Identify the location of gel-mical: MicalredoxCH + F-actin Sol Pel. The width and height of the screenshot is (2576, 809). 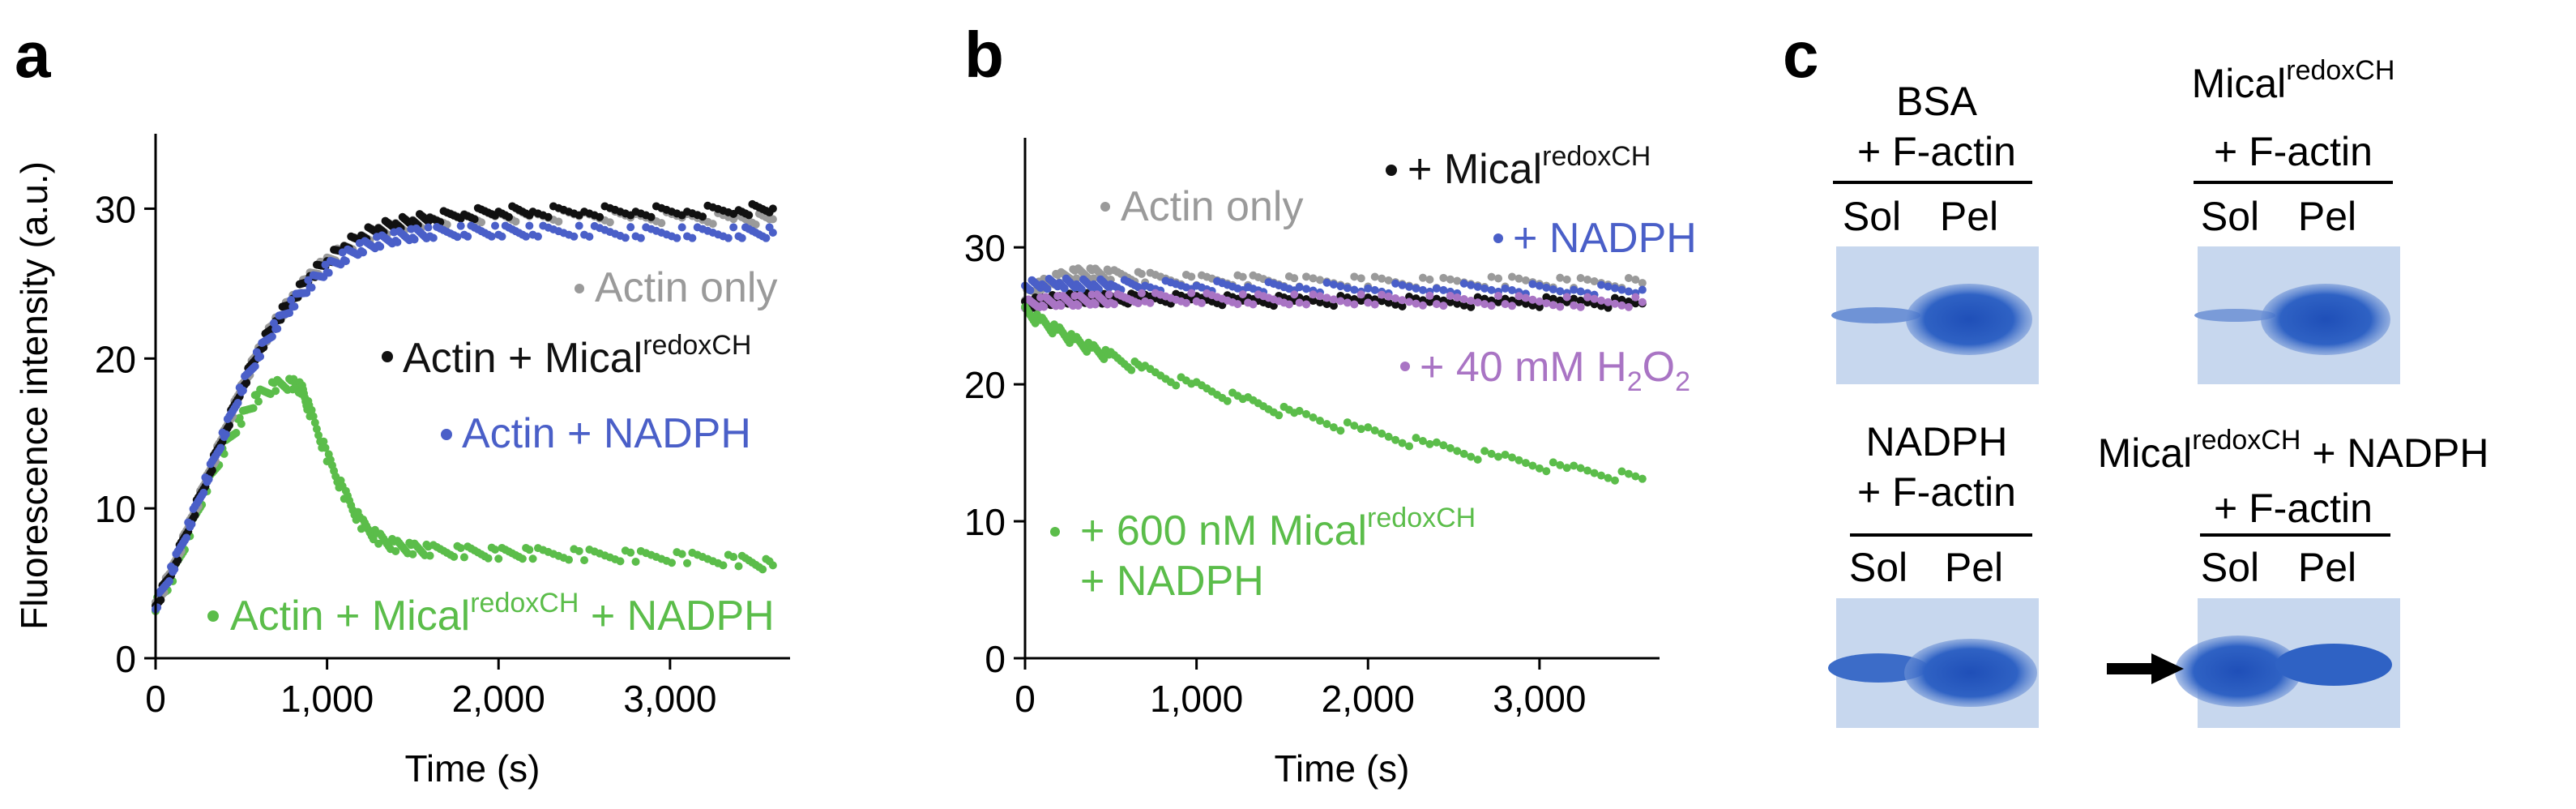
(2296, 219).